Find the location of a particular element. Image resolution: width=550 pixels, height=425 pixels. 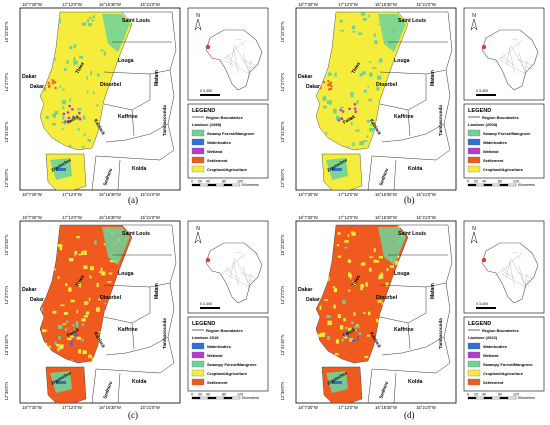

scale-label: 0 is located at coordinates (468, 395).